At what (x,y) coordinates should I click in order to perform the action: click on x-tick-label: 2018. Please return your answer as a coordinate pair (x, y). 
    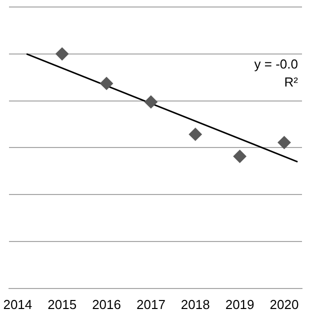
    Looking at the image, I should click on (195, 304).